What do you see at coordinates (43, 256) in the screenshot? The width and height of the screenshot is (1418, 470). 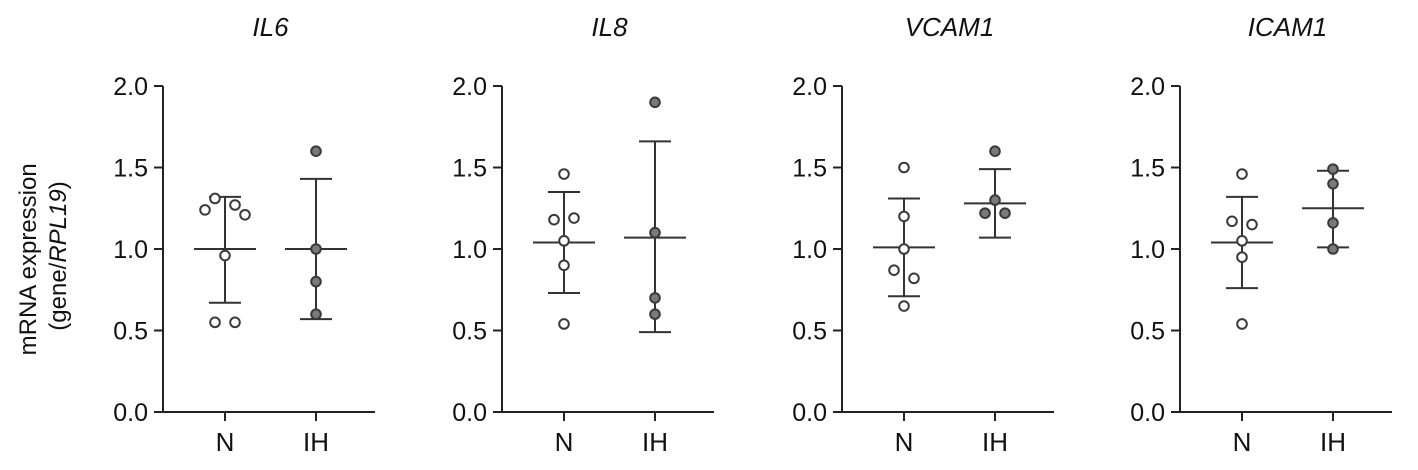 I see `y-axis-label: mRNA expression (gene/RPL19)` at bounding box center [43, 256].